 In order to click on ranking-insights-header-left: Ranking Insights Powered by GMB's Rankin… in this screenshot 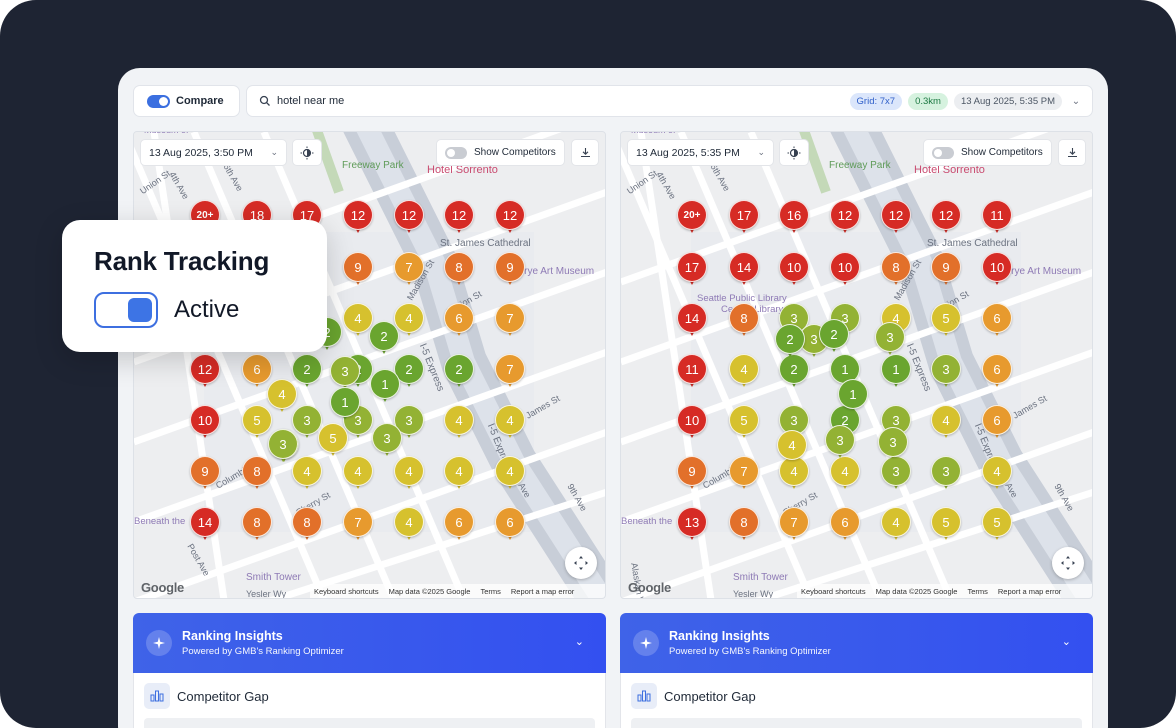, I will do `click(369, 643)`.